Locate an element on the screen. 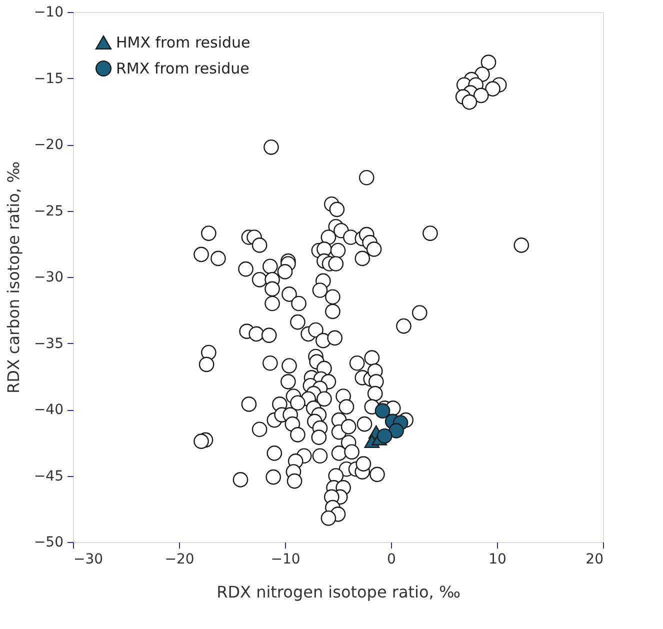 Image resolution: width=663 pixels, height=629 pixels. x-tick-label: 10 is located at coordinates (497, 560).